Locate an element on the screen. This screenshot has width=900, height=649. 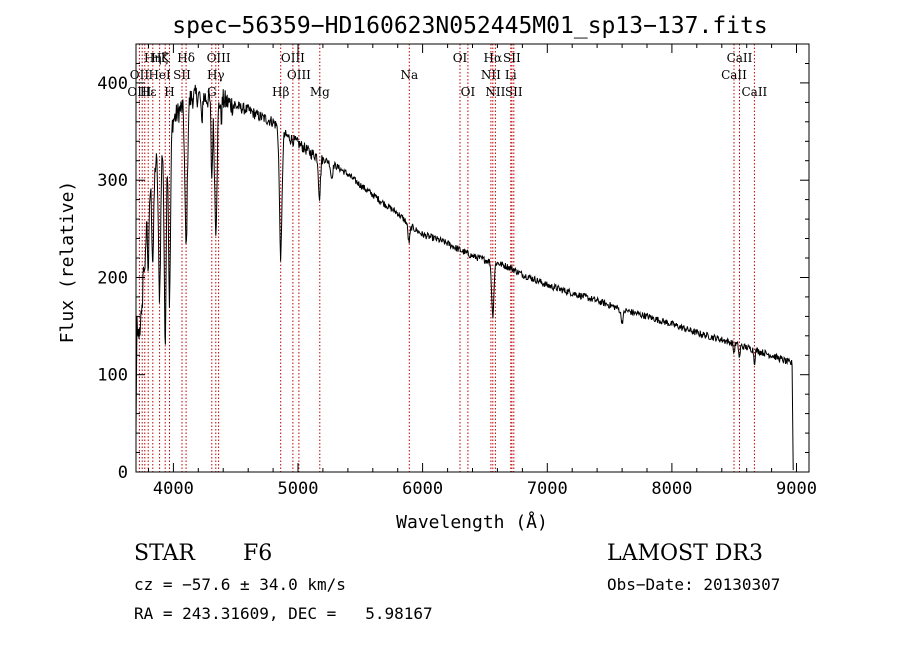
x-axis-label: Wavelength (Å) is located at coordinates (472, 522).